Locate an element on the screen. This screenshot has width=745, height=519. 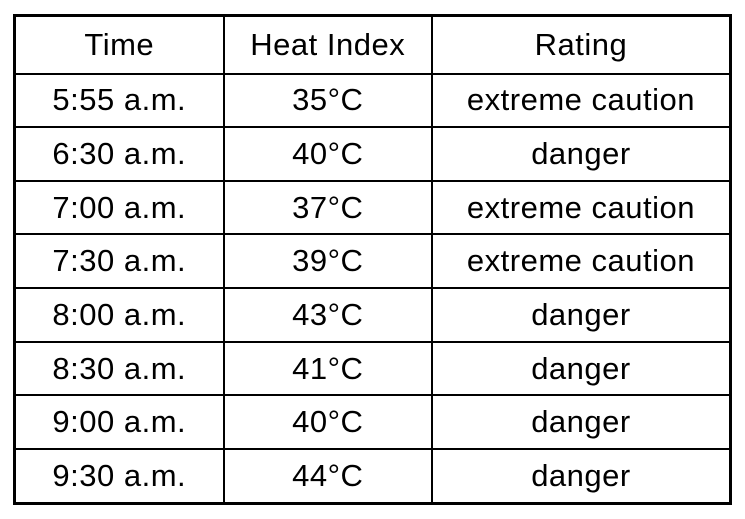
cell-time: 8:00 a.m. is located at coordinates (119, 315).